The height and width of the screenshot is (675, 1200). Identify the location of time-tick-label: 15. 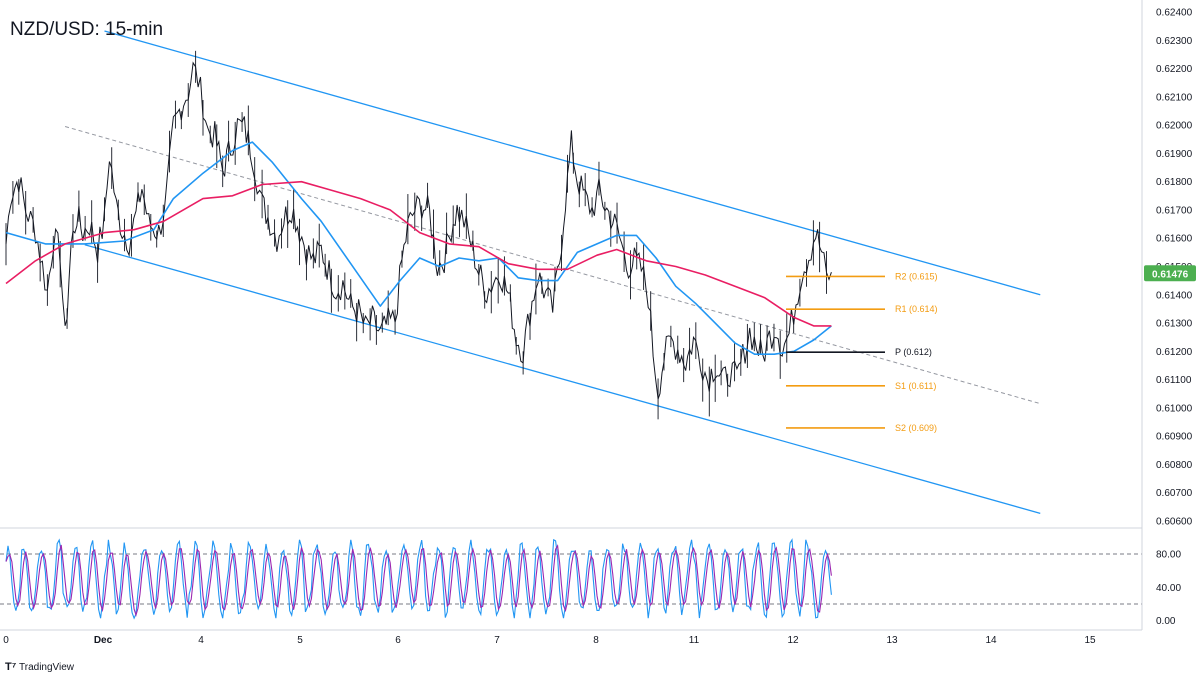
(1090, 640).